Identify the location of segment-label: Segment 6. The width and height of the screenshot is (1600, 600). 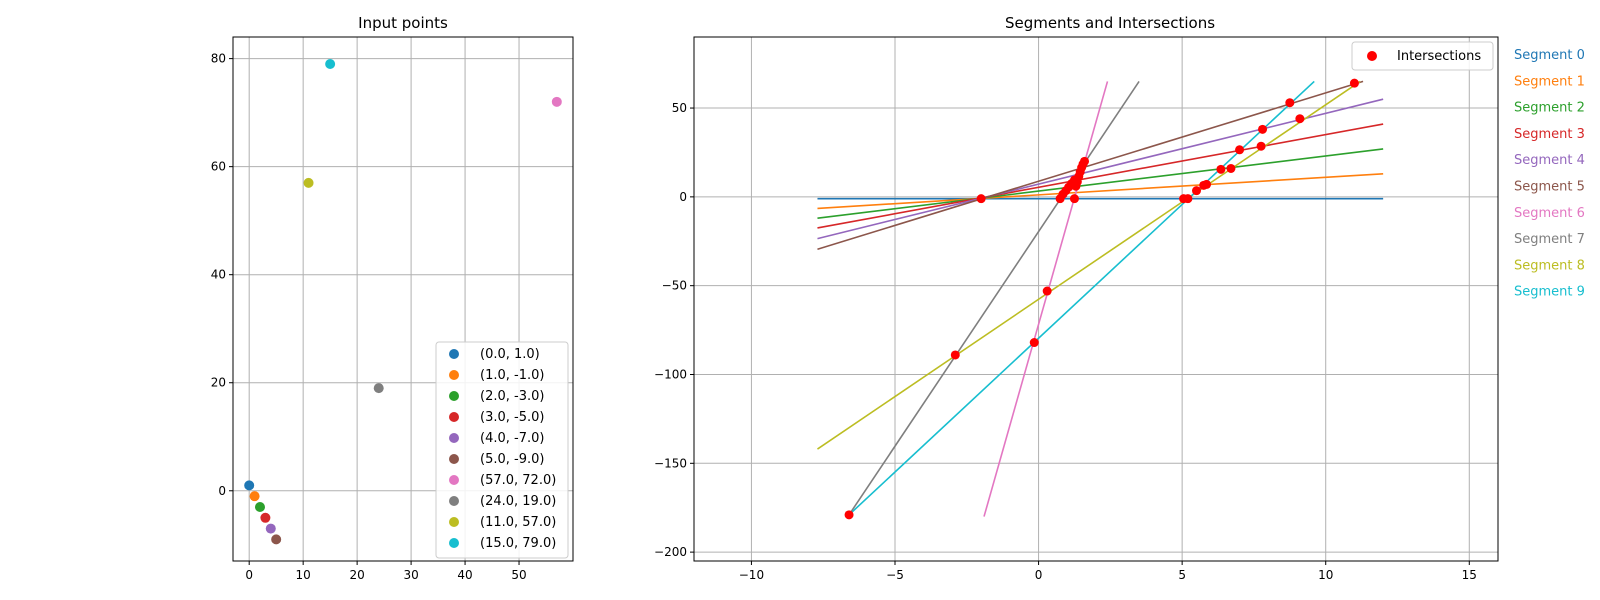
(1549, 213).